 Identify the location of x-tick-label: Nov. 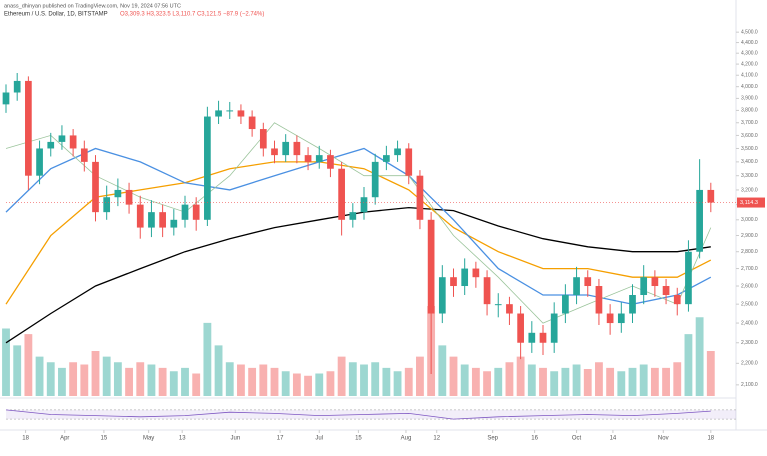
(663, 439).